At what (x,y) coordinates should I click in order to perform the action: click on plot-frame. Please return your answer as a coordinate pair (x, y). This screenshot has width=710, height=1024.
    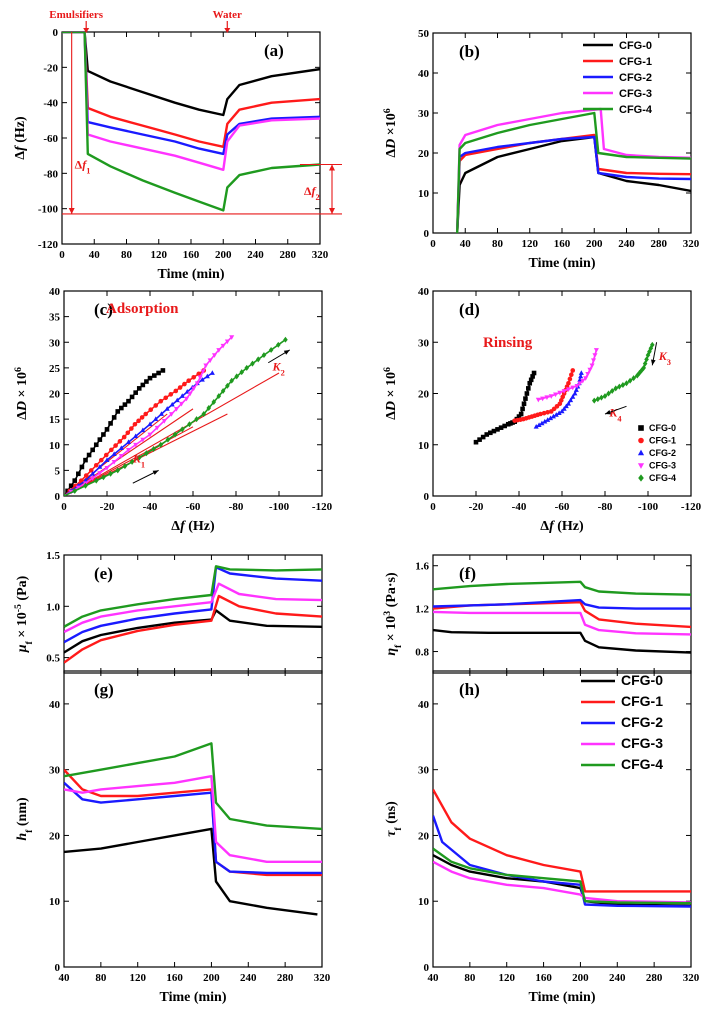
    Looking at the image, I should click on (193, 614).